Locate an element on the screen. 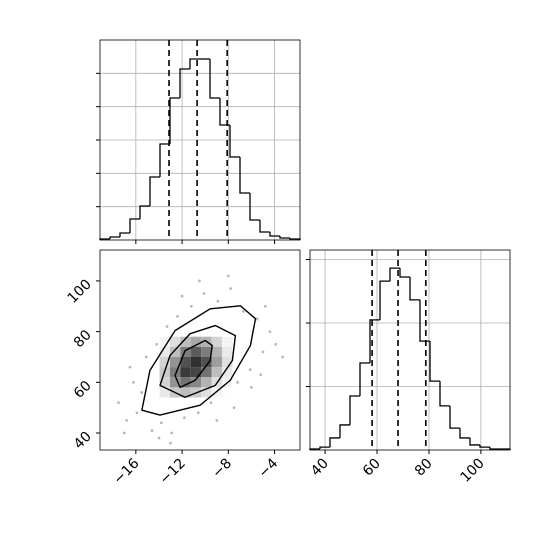  y-tick-label: 40 is located at coordinates (83, 441).